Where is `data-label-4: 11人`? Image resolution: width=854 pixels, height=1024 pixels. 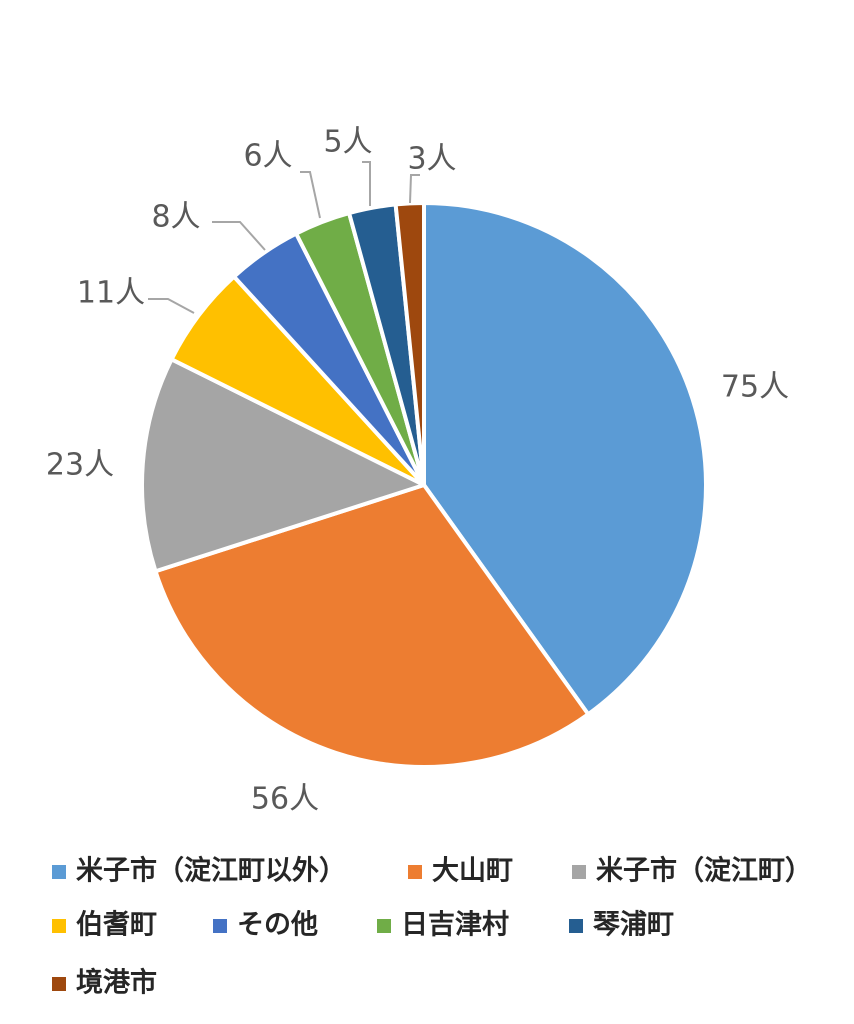 data-label-4: 11人 is located at coordinates (111, 293).